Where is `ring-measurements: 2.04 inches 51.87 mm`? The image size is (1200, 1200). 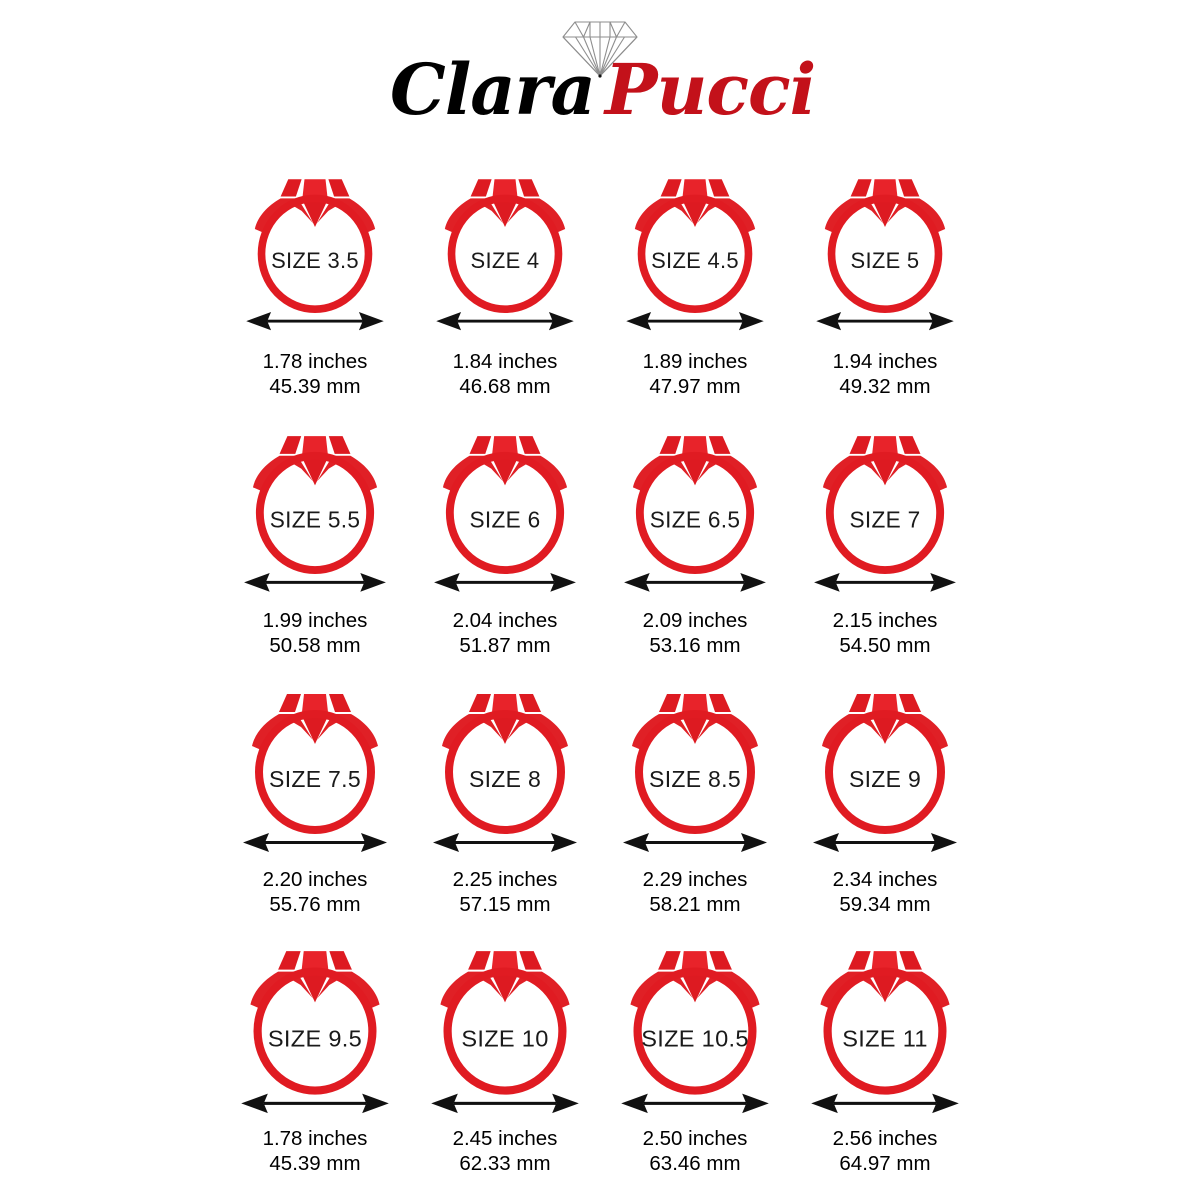
ring-measurements: 2.04 inches 51.87 mm is located at coordinates (505, 633).